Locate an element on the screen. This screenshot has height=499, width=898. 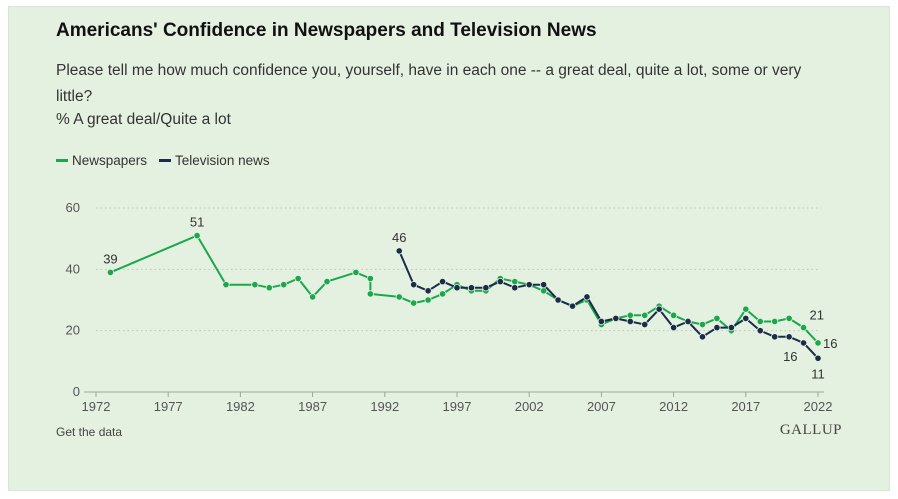
legend-swatch-newspapers is located at coordinates (62, 160).